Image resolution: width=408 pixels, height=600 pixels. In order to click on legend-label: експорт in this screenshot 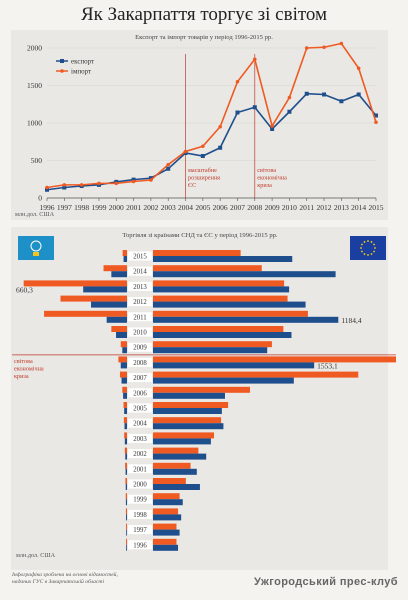, I will do `click(82, 62)`.